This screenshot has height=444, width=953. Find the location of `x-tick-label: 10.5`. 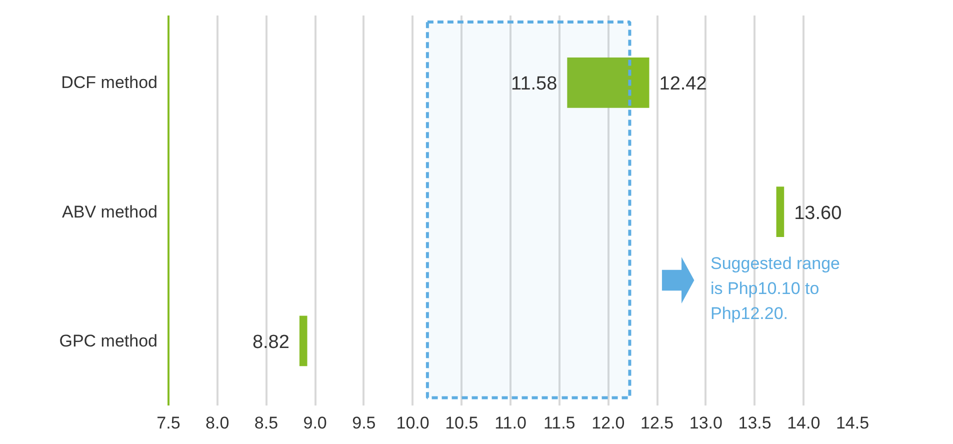

x-tick-label: 10.5 is located at coordinates (461, 423).